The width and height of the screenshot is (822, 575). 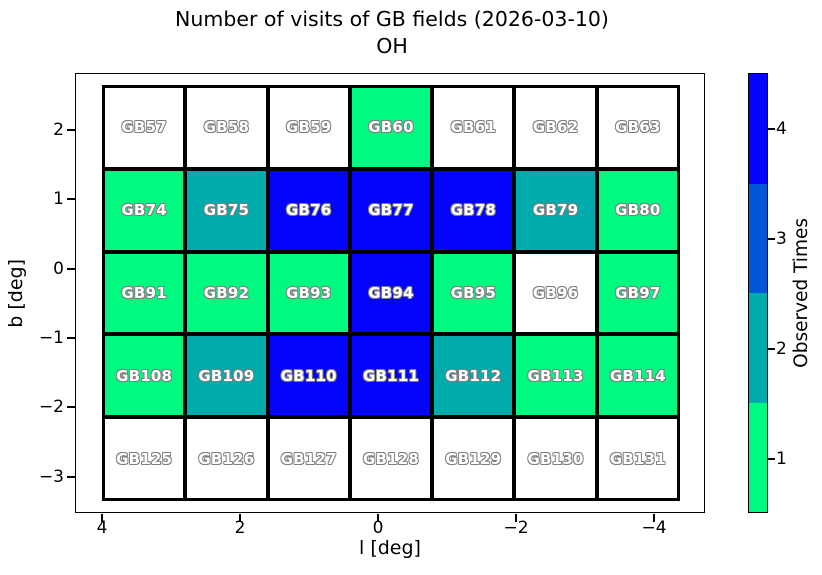 What do you see at coordinates (555, 458) in the screenshot?
I see `field-cell-gb130: GB130` at bounding box center [555, 458].